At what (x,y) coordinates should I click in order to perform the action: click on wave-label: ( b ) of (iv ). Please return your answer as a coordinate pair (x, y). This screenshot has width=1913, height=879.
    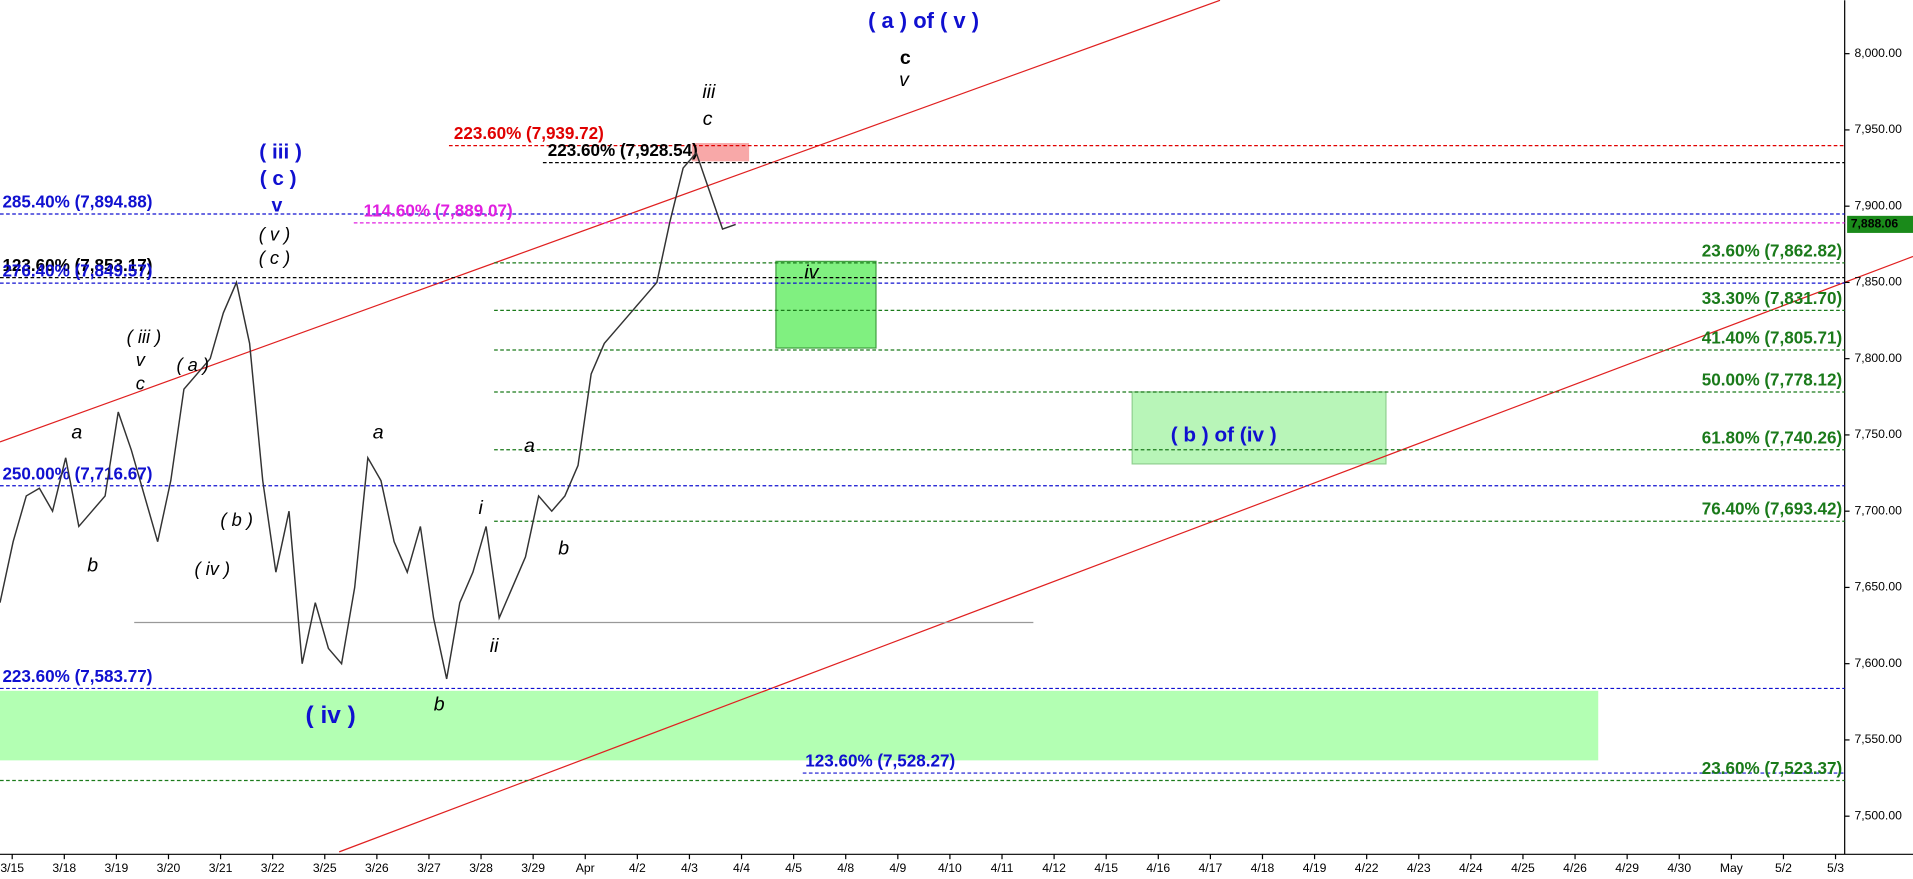
    Looking at the image, I should click on (1224, 434).